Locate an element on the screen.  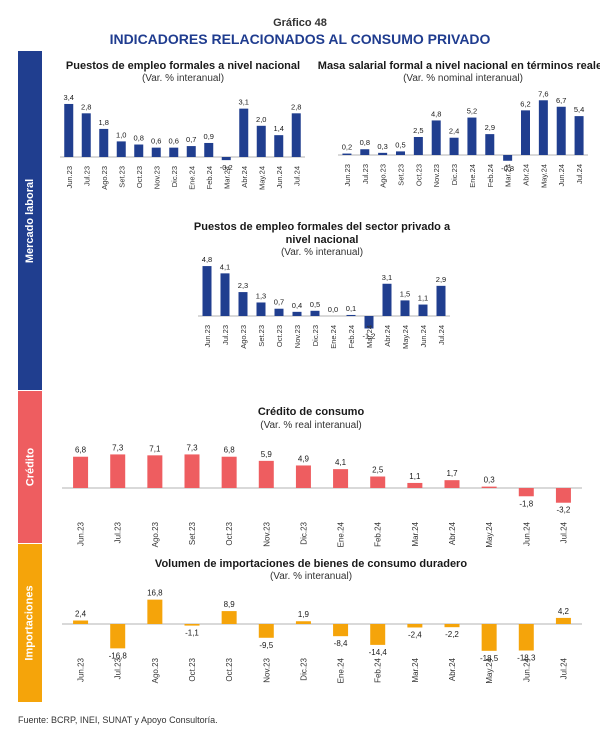
chart-title: nivel nacional is located at coordinates (322, 240).